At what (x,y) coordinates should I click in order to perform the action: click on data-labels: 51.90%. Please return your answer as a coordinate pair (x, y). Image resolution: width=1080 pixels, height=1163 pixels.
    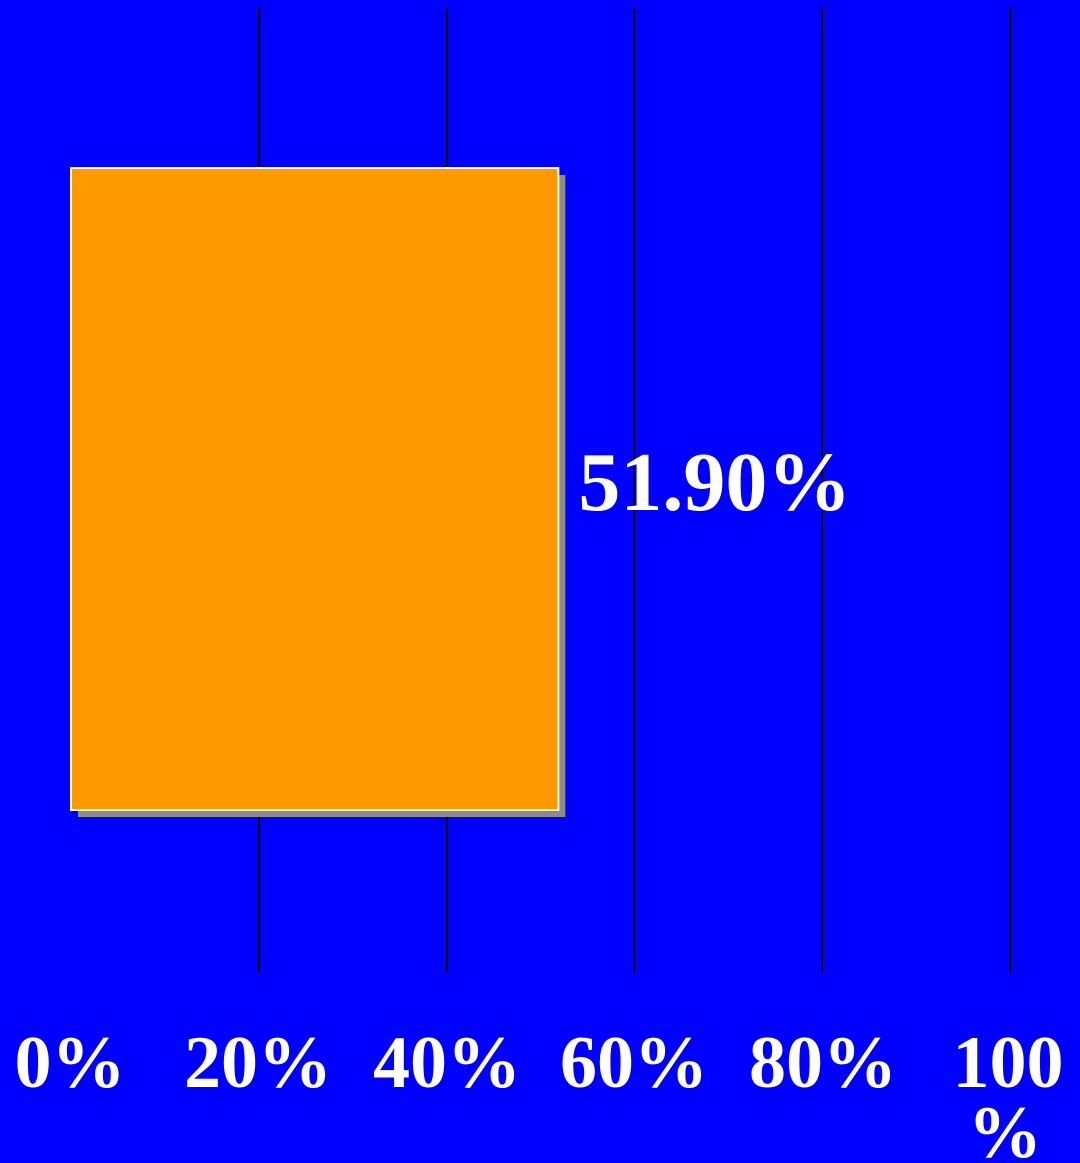
    Looking at the image, I should click on (714, 482).